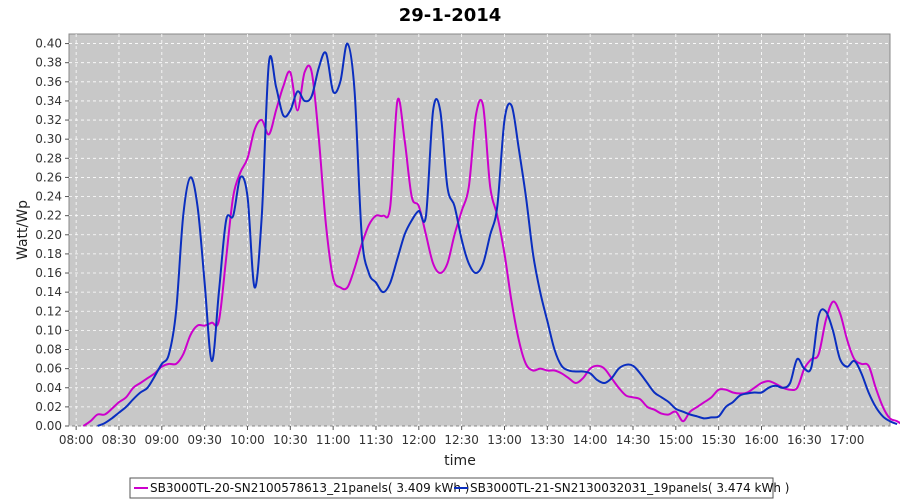  I want to click on x-tick-label: 11:30, so click(376, 440).